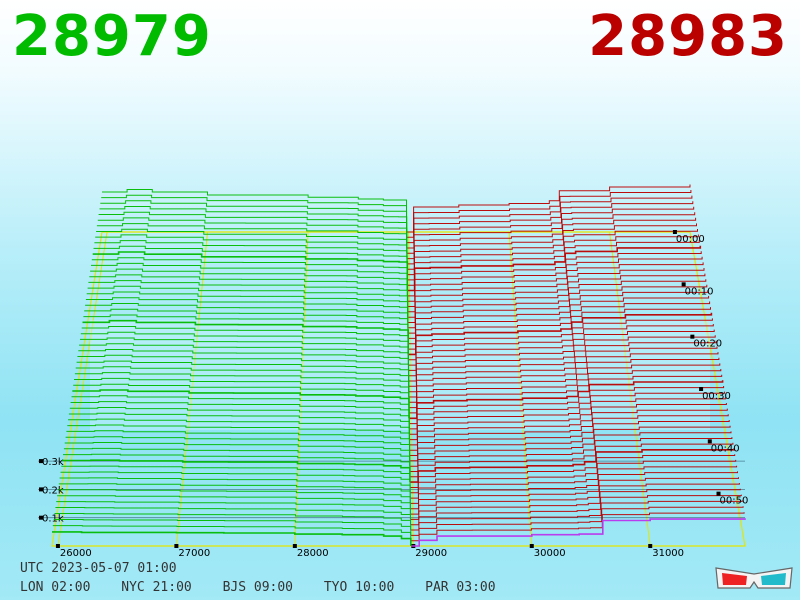 The image size is (800, 600). I want to click on time-tick-label: 00:10, so click(699, 291).